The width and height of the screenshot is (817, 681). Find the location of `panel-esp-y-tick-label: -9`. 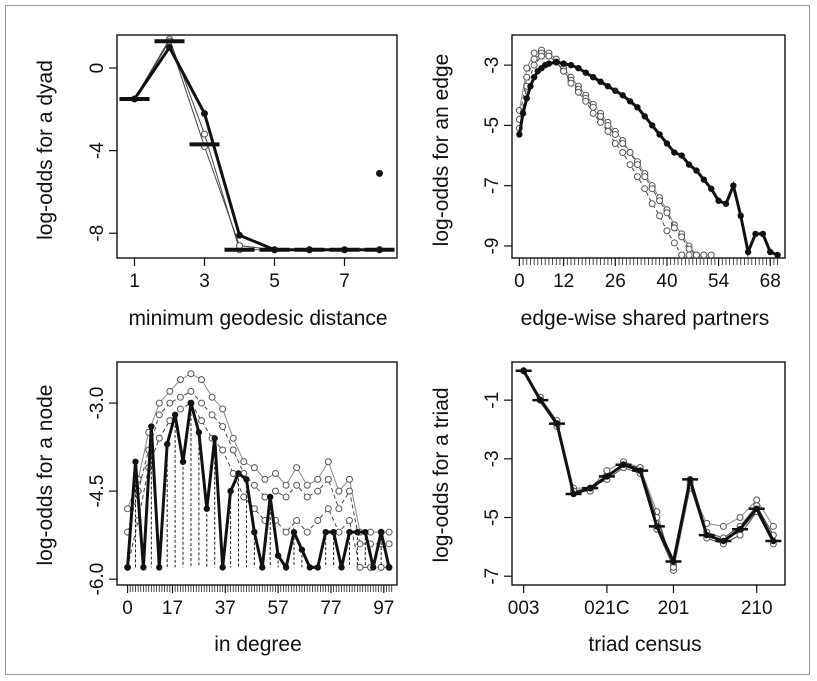

panel-esp-y-tick-label: -9 is located at coordinates (492, 245).